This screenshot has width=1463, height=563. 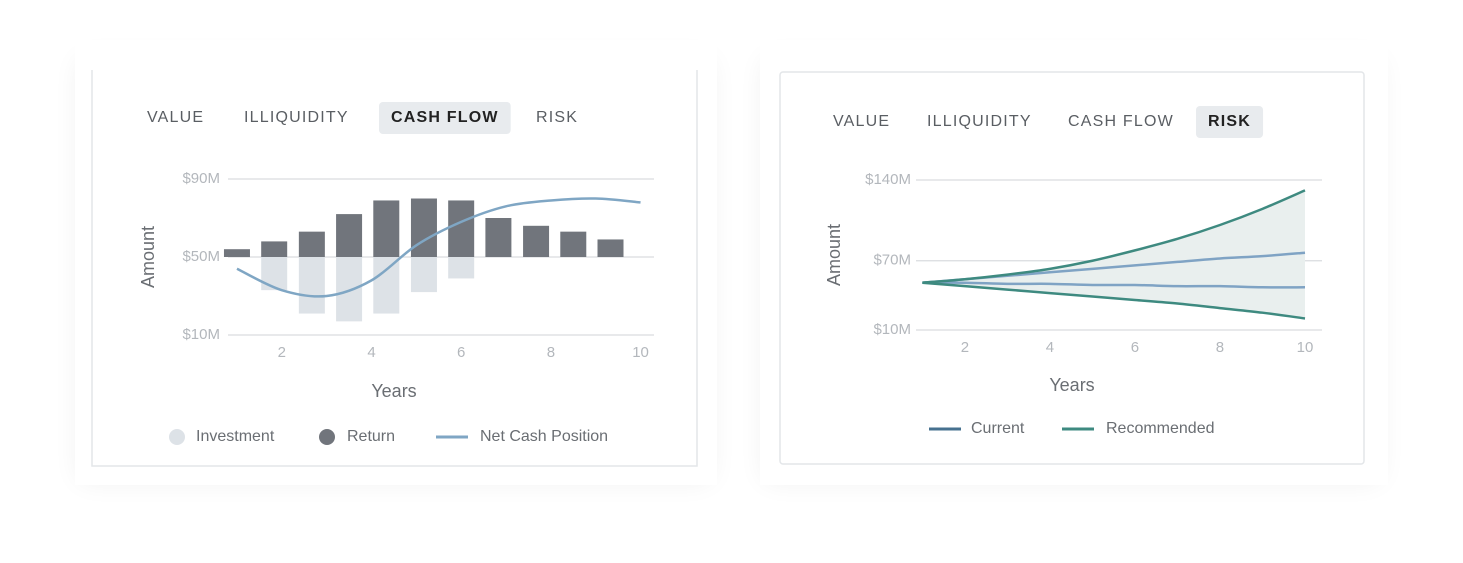 What do you see at coordinates (201, 256) in the screenshot?
I see `y-tick-label: $50M` at bounding box center [201, 256].